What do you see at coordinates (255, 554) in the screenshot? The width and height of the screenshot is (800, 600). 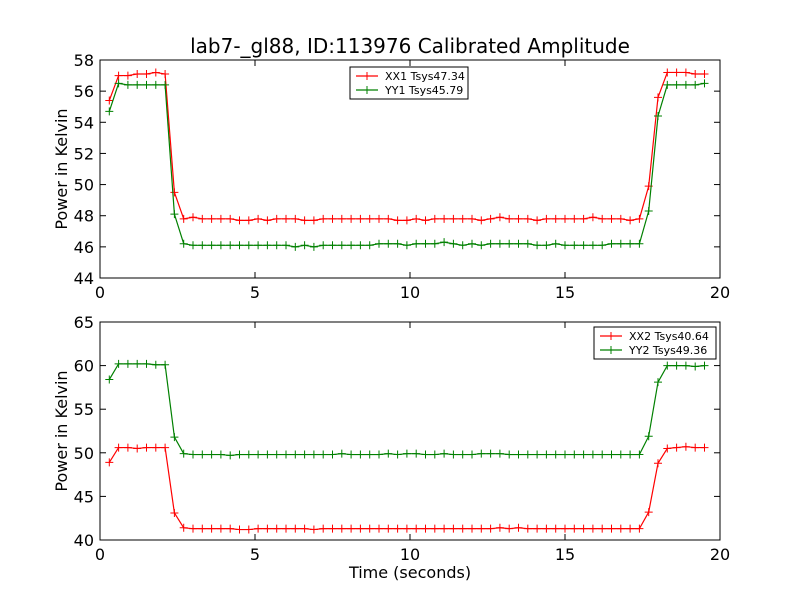 I see `bottom-x-tick-label: 5` at bounding box center [255, 554].